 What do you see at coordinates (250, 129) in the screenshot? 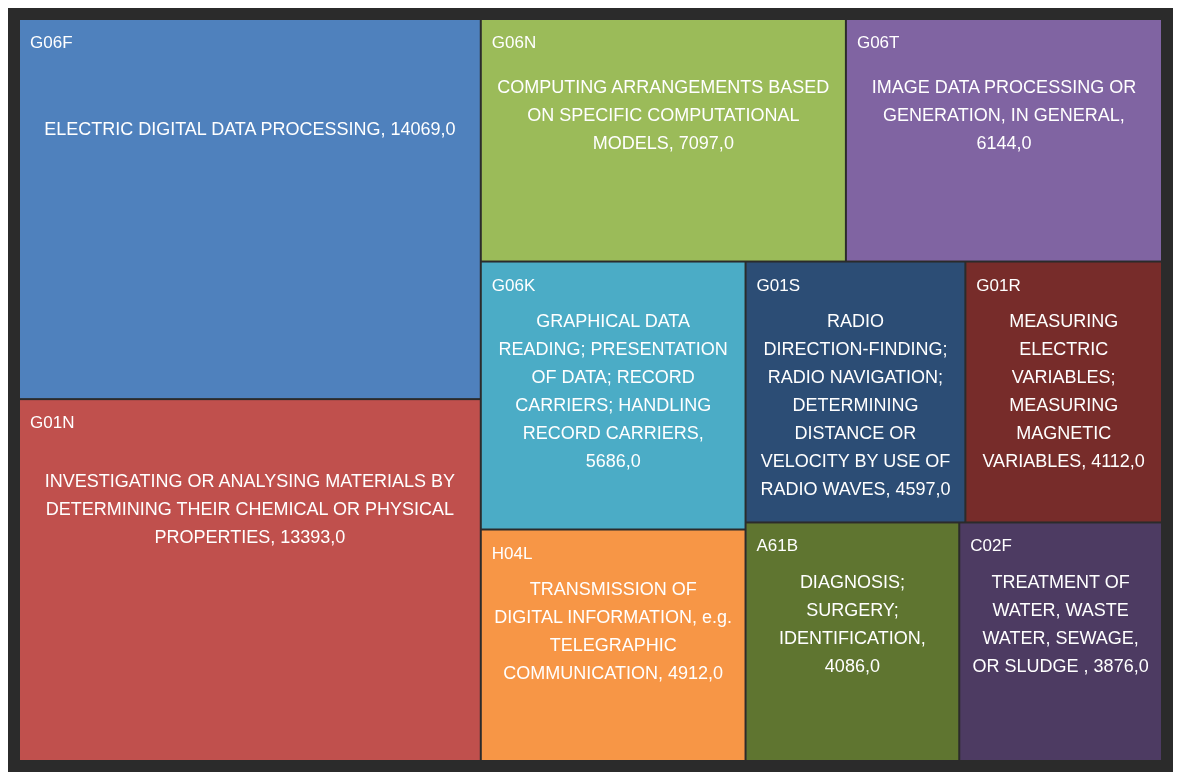
I see `data-label: ELECTRIC DIGITAL DATA PROCESSING, 14069,0` at bounding box center [250, 129].